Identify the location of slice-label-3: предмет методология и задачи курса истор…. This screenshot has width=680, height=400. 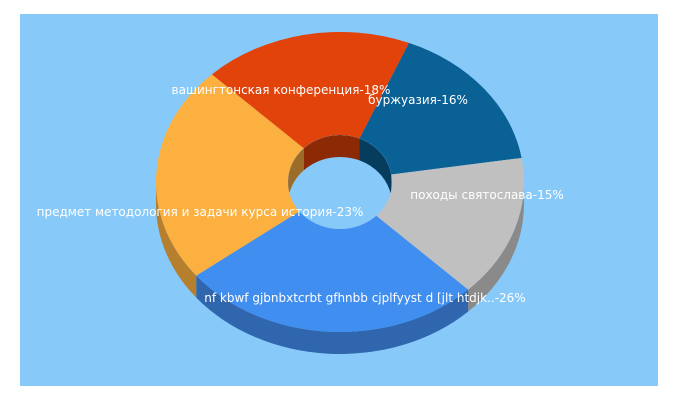
(200, 212).